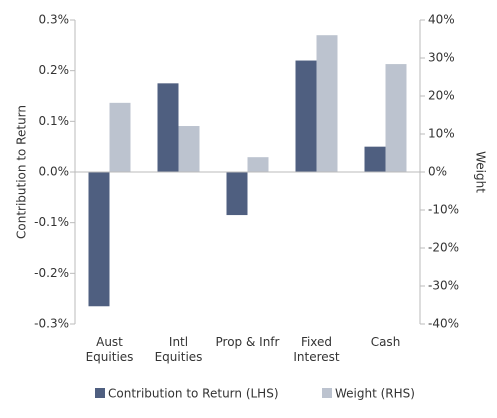 This screenshot has height=418, width=497. What do you see at coordinates (443, 210) in the screenshot?
I see `y2-tick-label: -10%` at bounding box center [443, 210].